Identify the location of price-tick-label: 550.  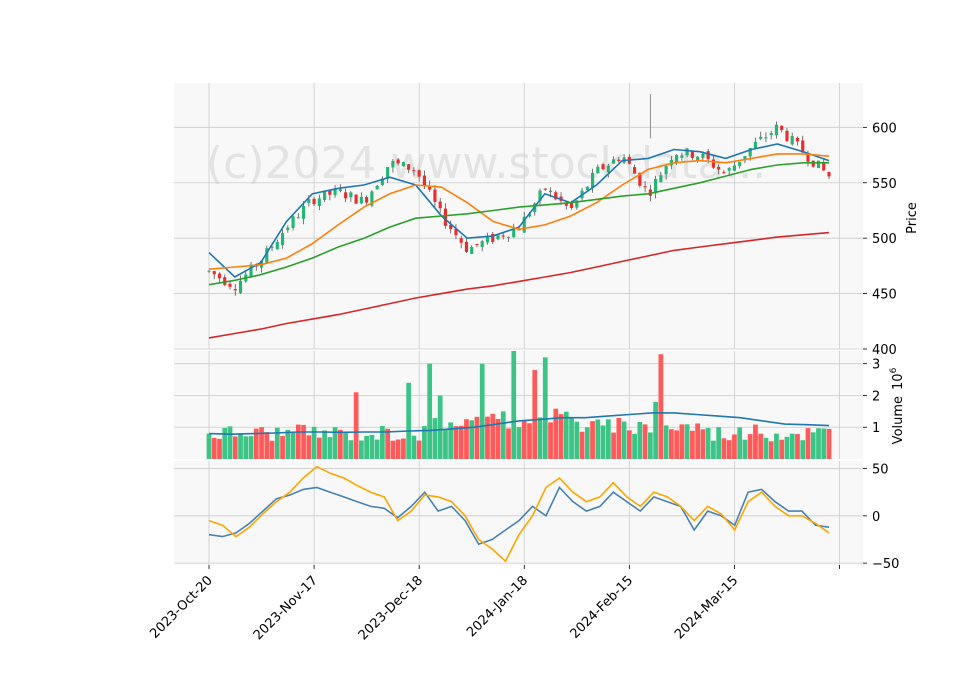
(884, 184).